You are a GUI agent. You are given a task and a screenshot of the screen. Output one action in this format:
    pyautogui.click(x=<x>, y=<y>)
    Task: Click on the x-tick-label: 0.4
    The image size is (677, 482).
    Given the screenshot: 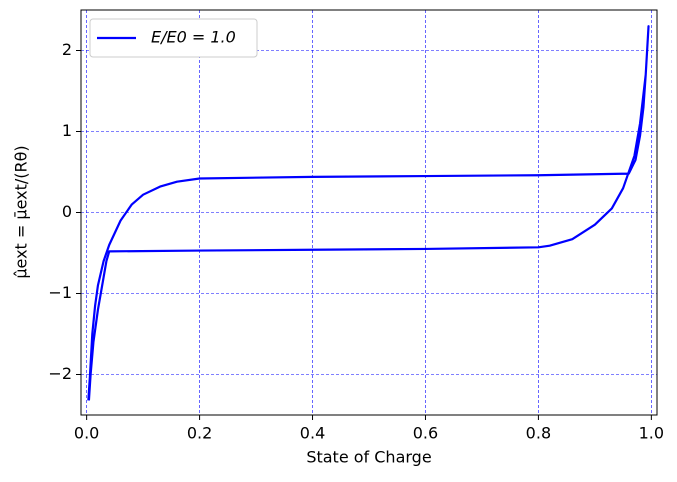 What is the action you would take?
    pyautogui.click(x=312, y=433)
    